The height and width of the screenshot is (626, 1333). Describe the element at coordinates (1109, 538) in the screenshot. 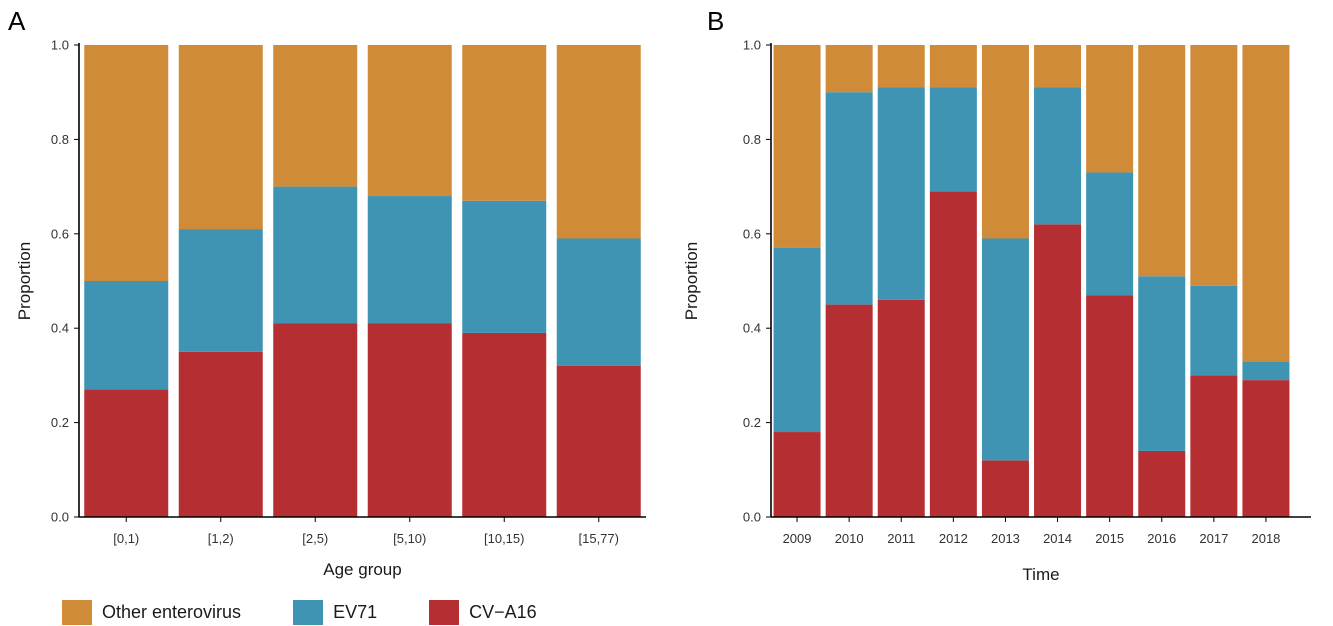

I see `x-tick-label-b-6: 2015` at that location.